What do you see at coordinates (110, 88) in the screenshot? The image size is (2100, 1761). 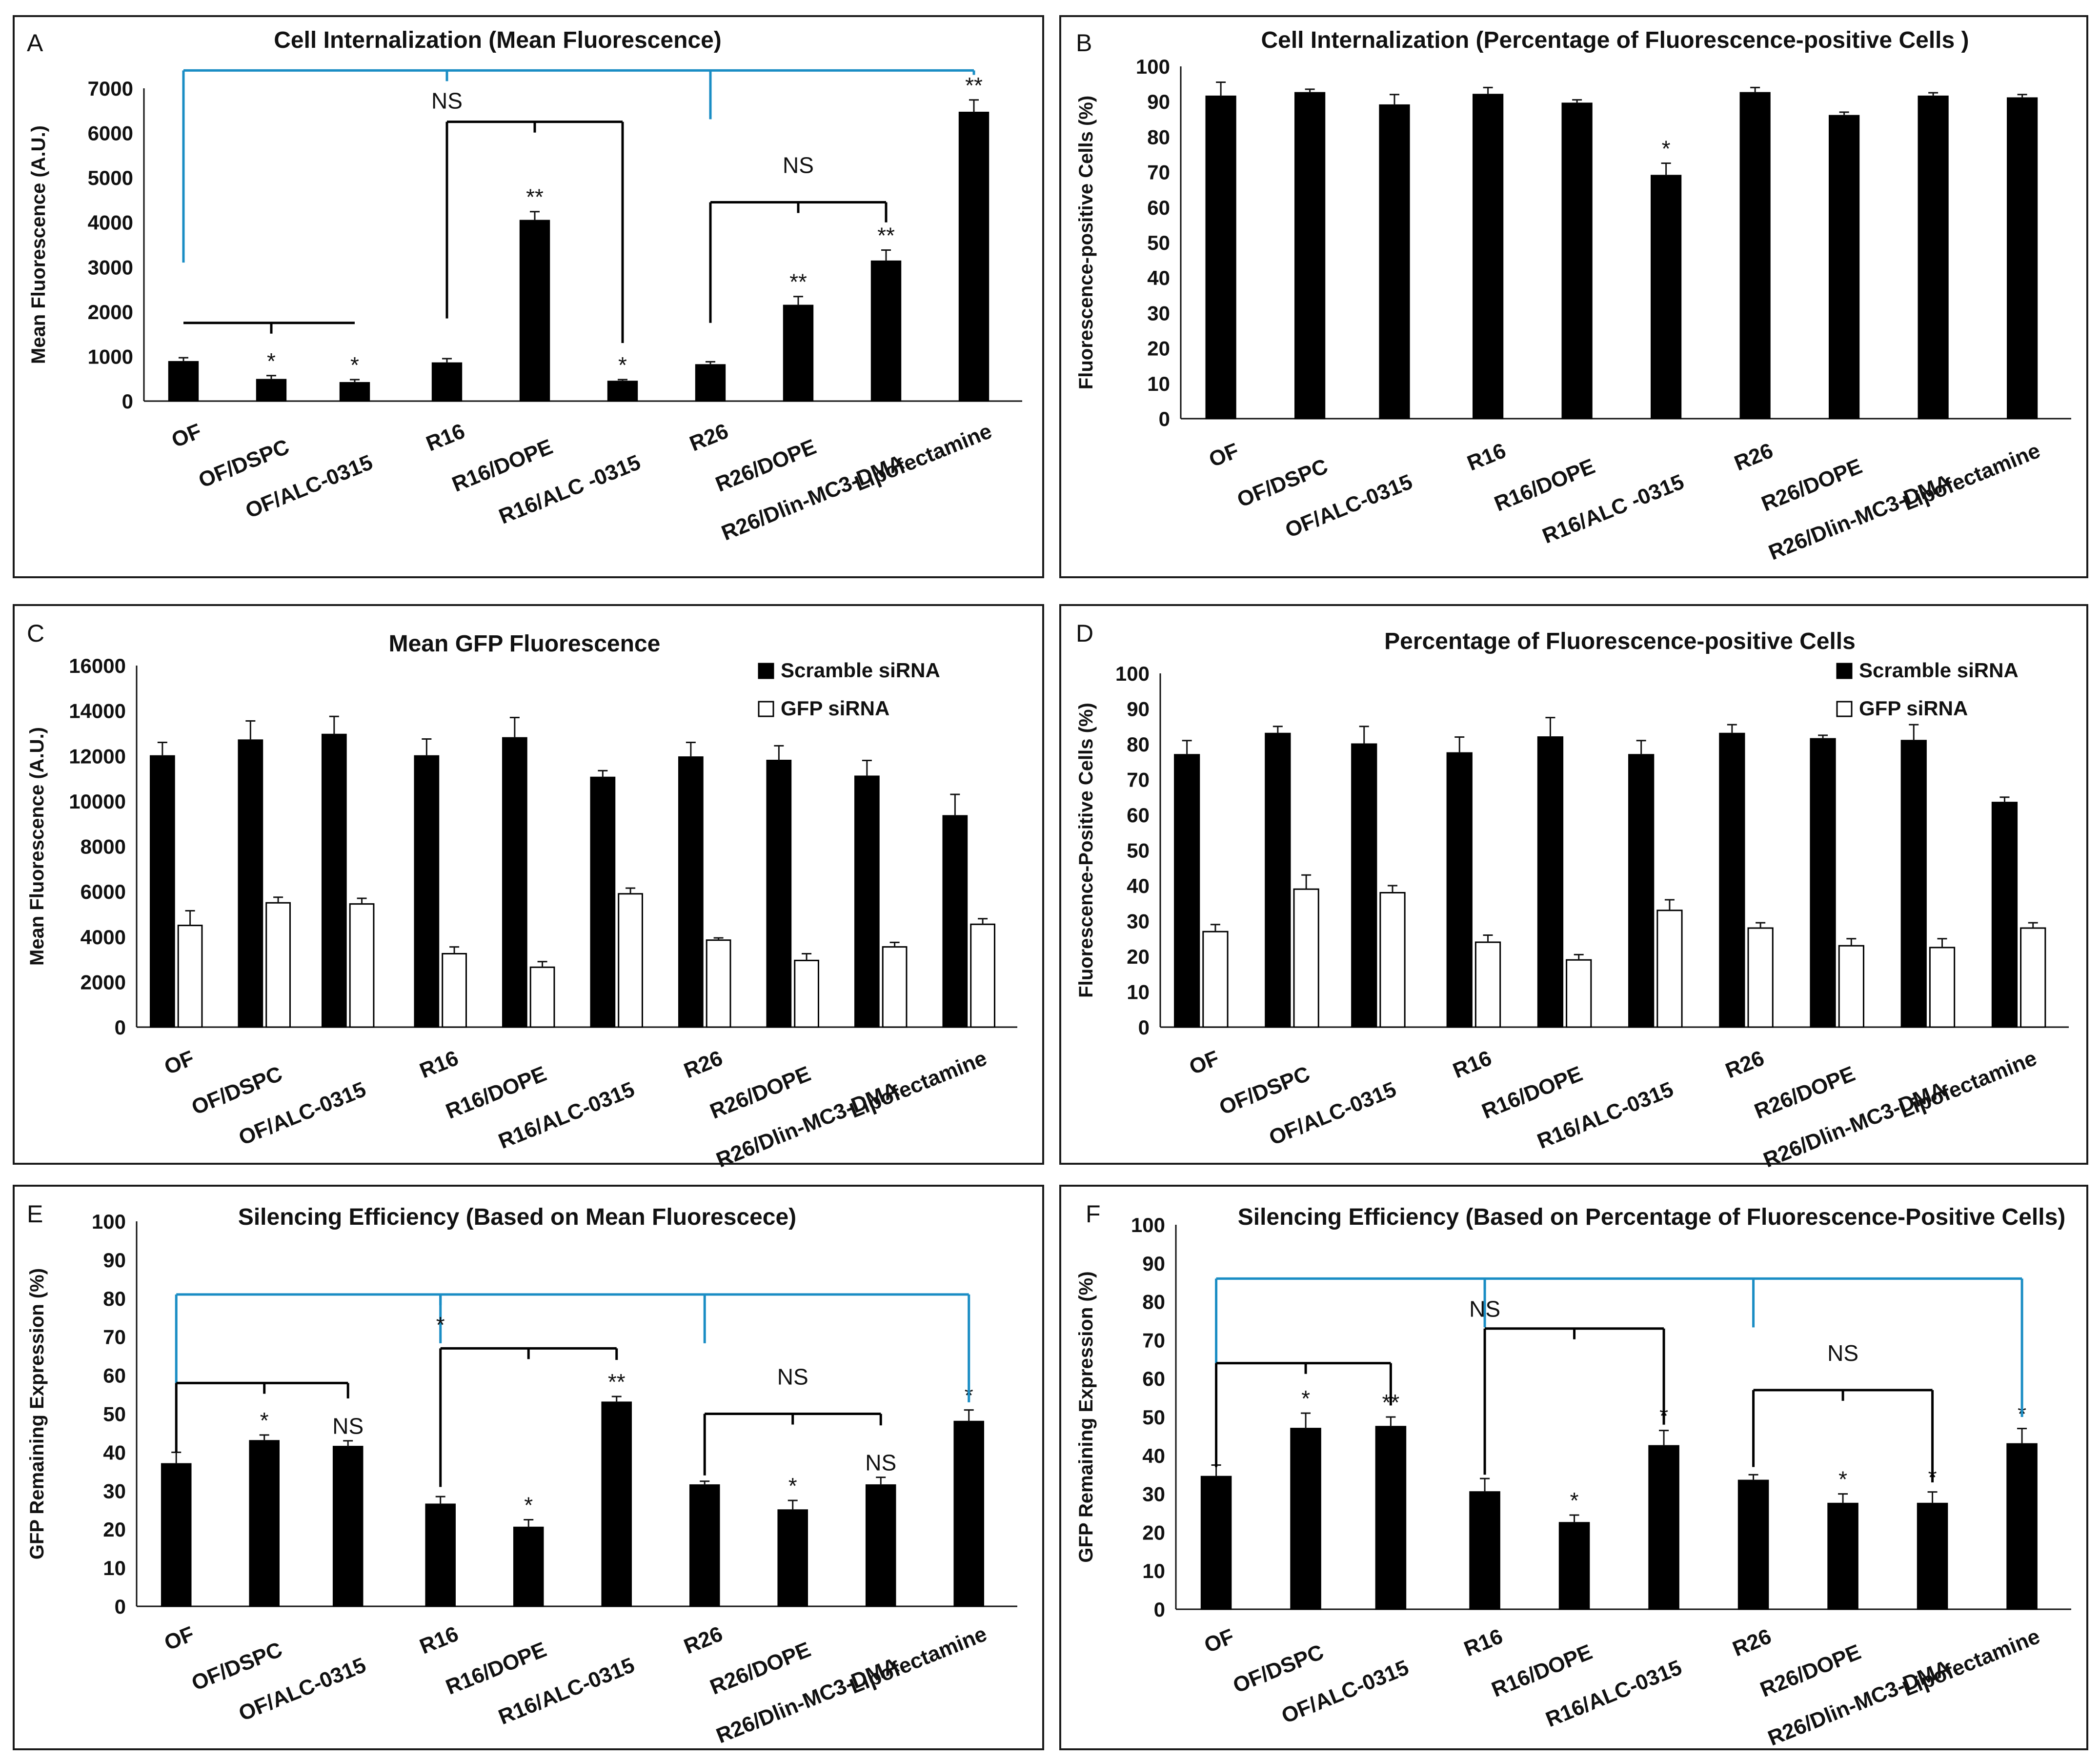 I see `y-tick-label: 7000` at bounding box center [110, 88].